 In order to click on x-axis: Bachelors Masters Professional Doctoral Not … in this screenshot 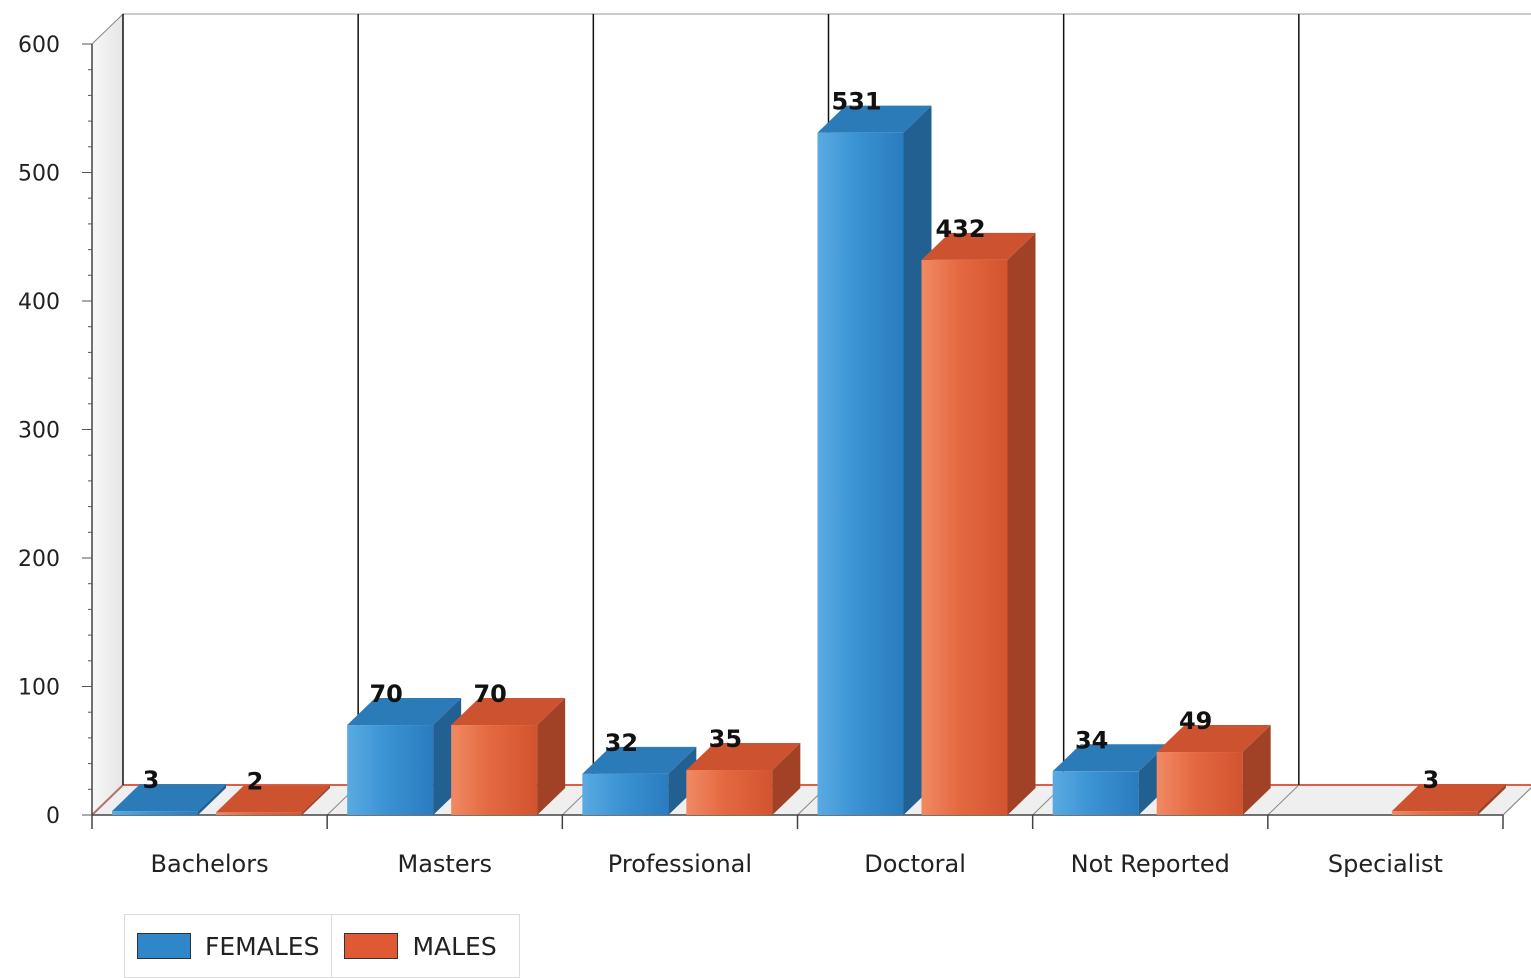, I will do `click(797, 846)`.